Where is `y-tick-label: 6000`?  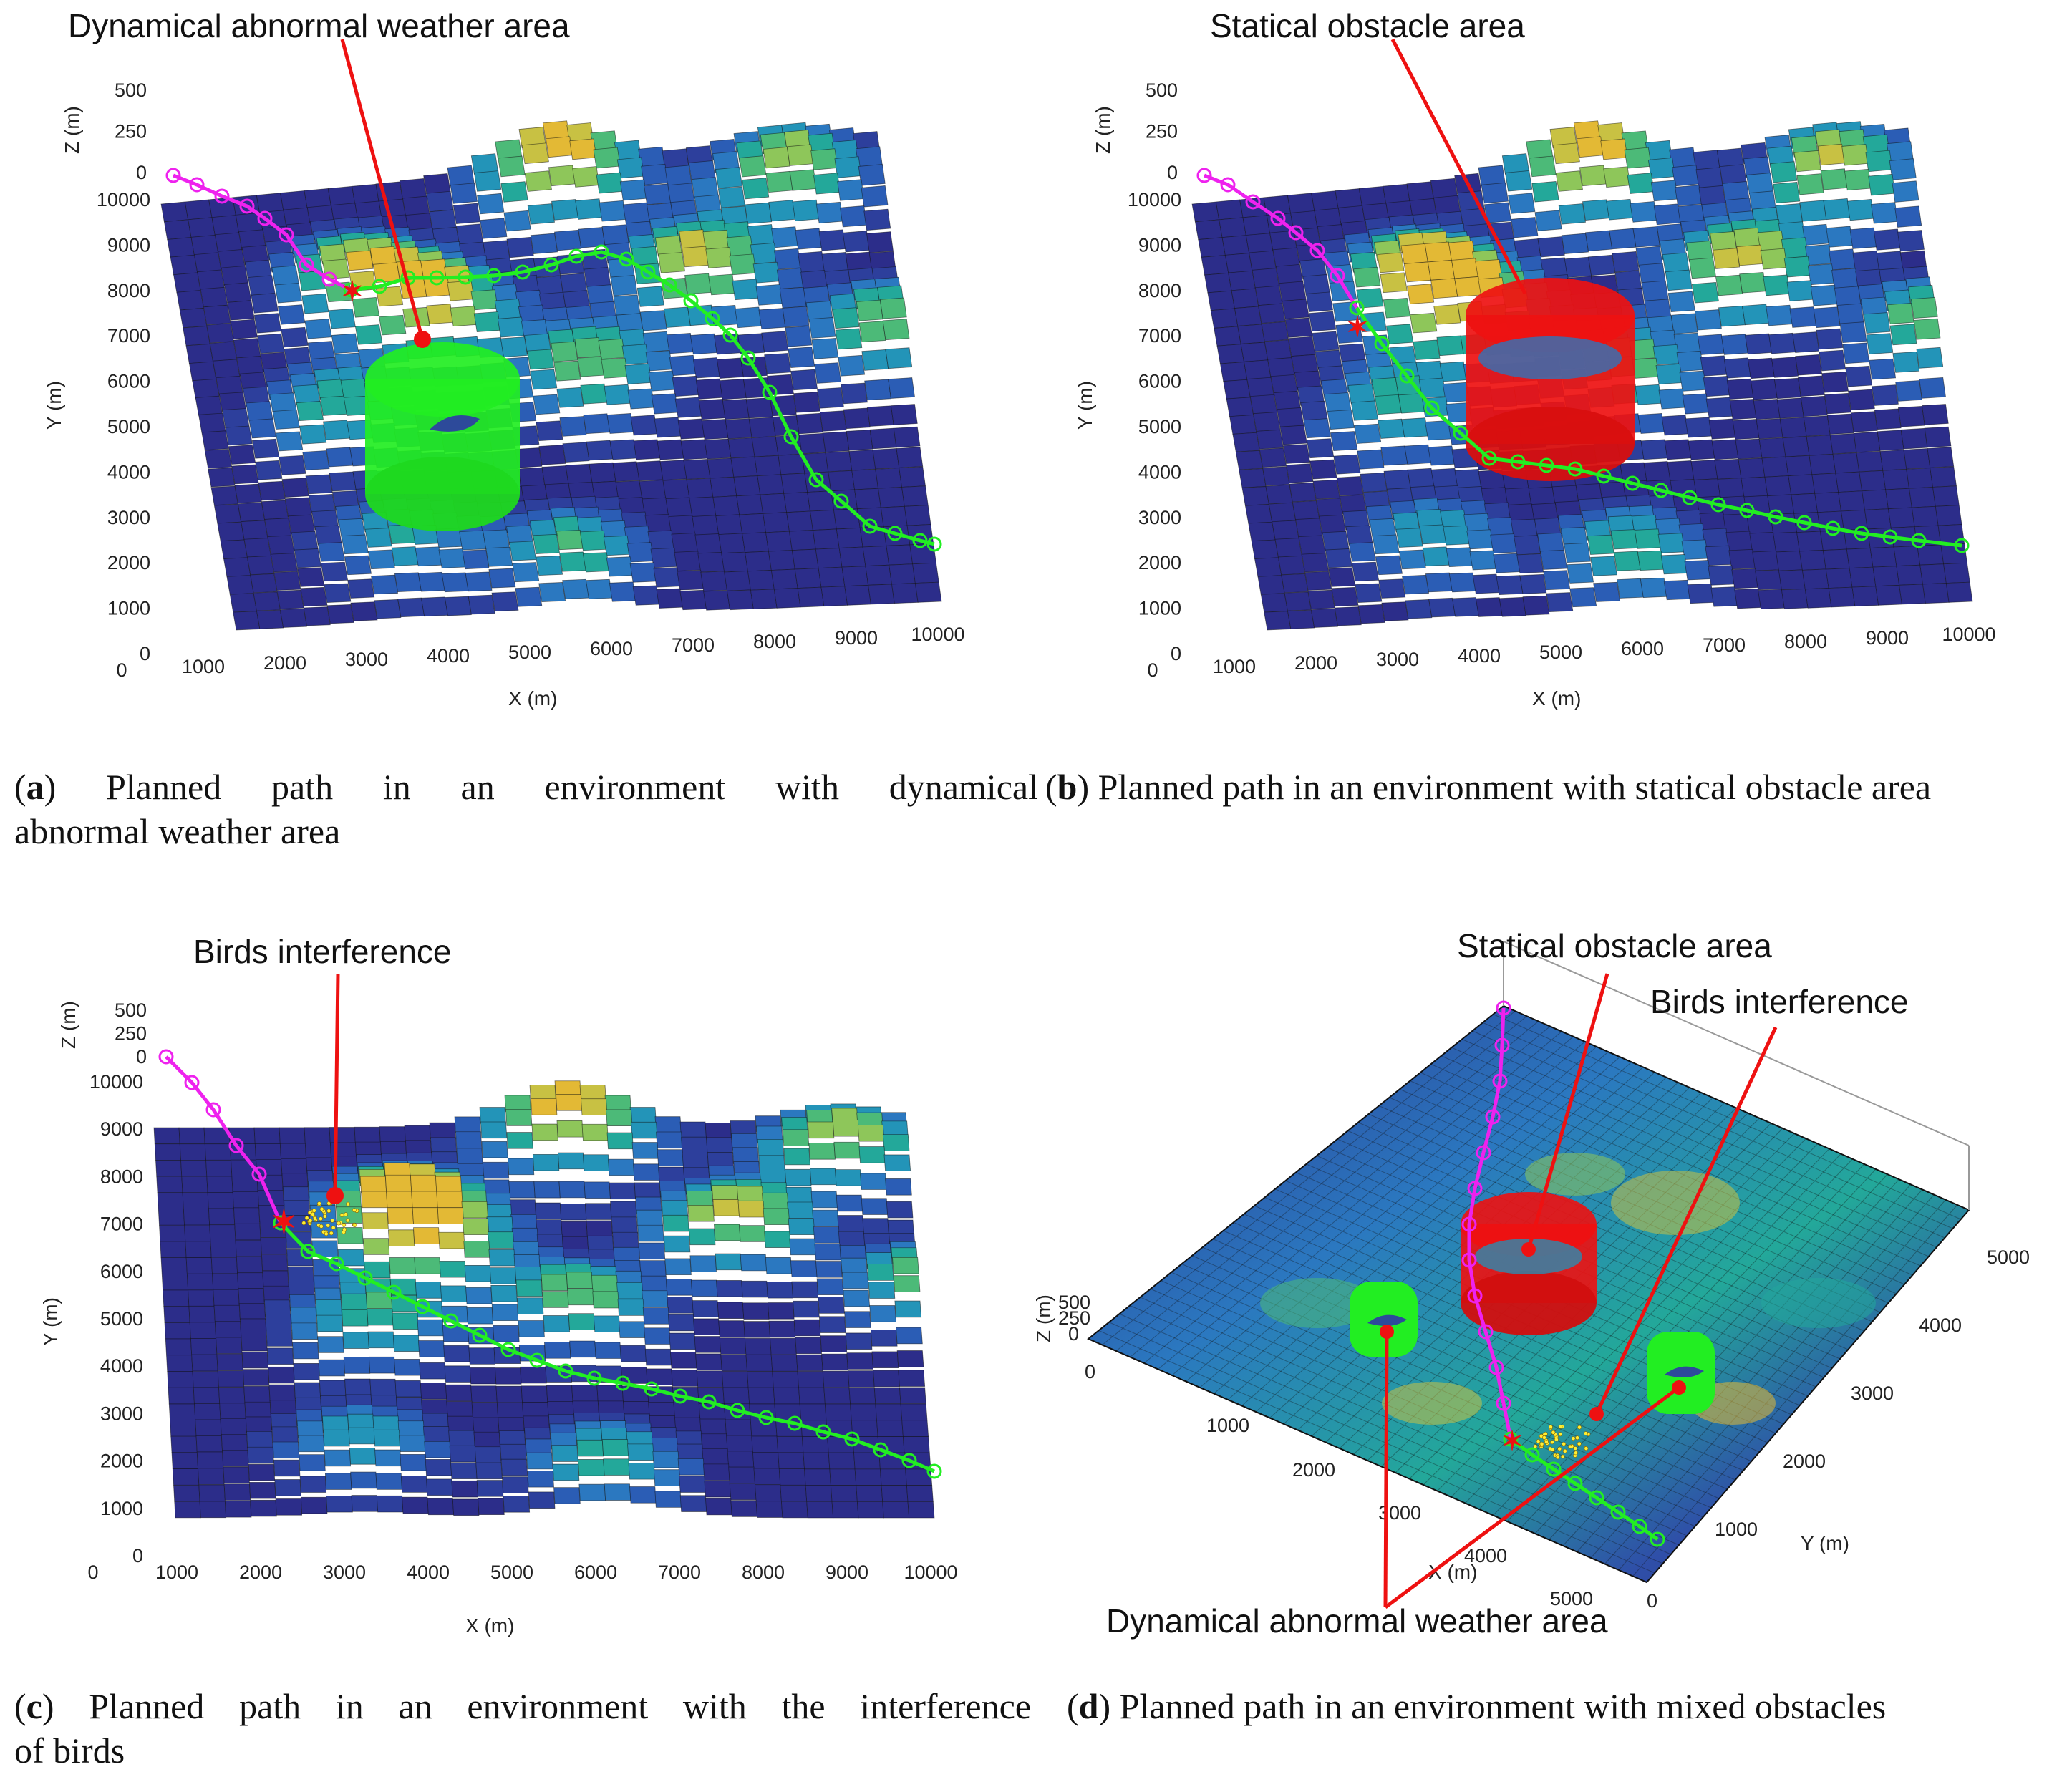 y-tick-label: 6000 is located at coordinates (128, 381).